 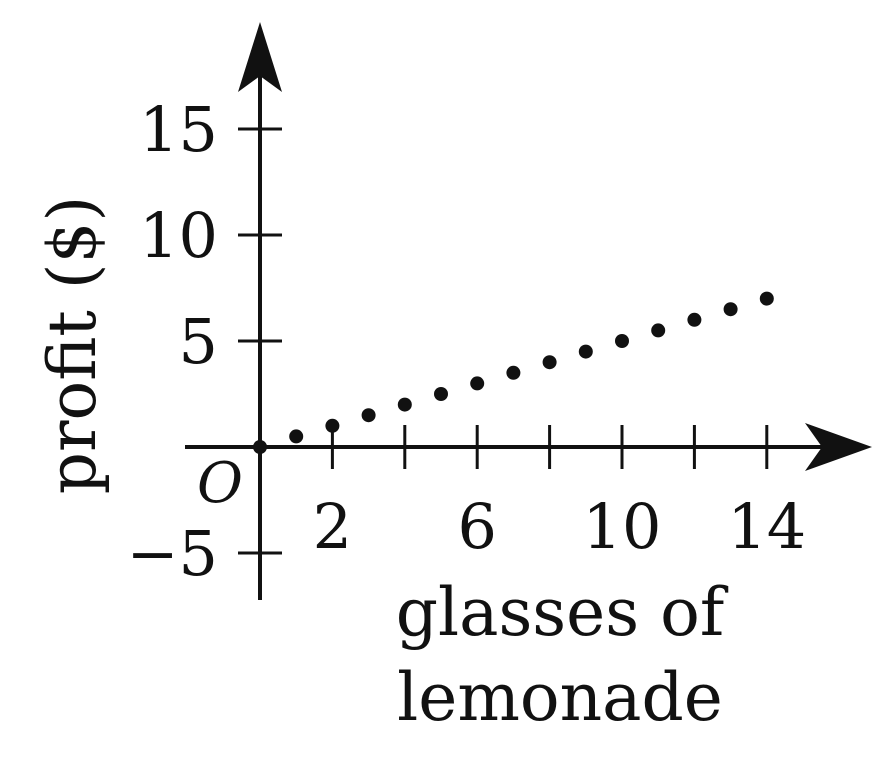 I want to click on x-axis-arrowhead, so click(x=838, y=447).